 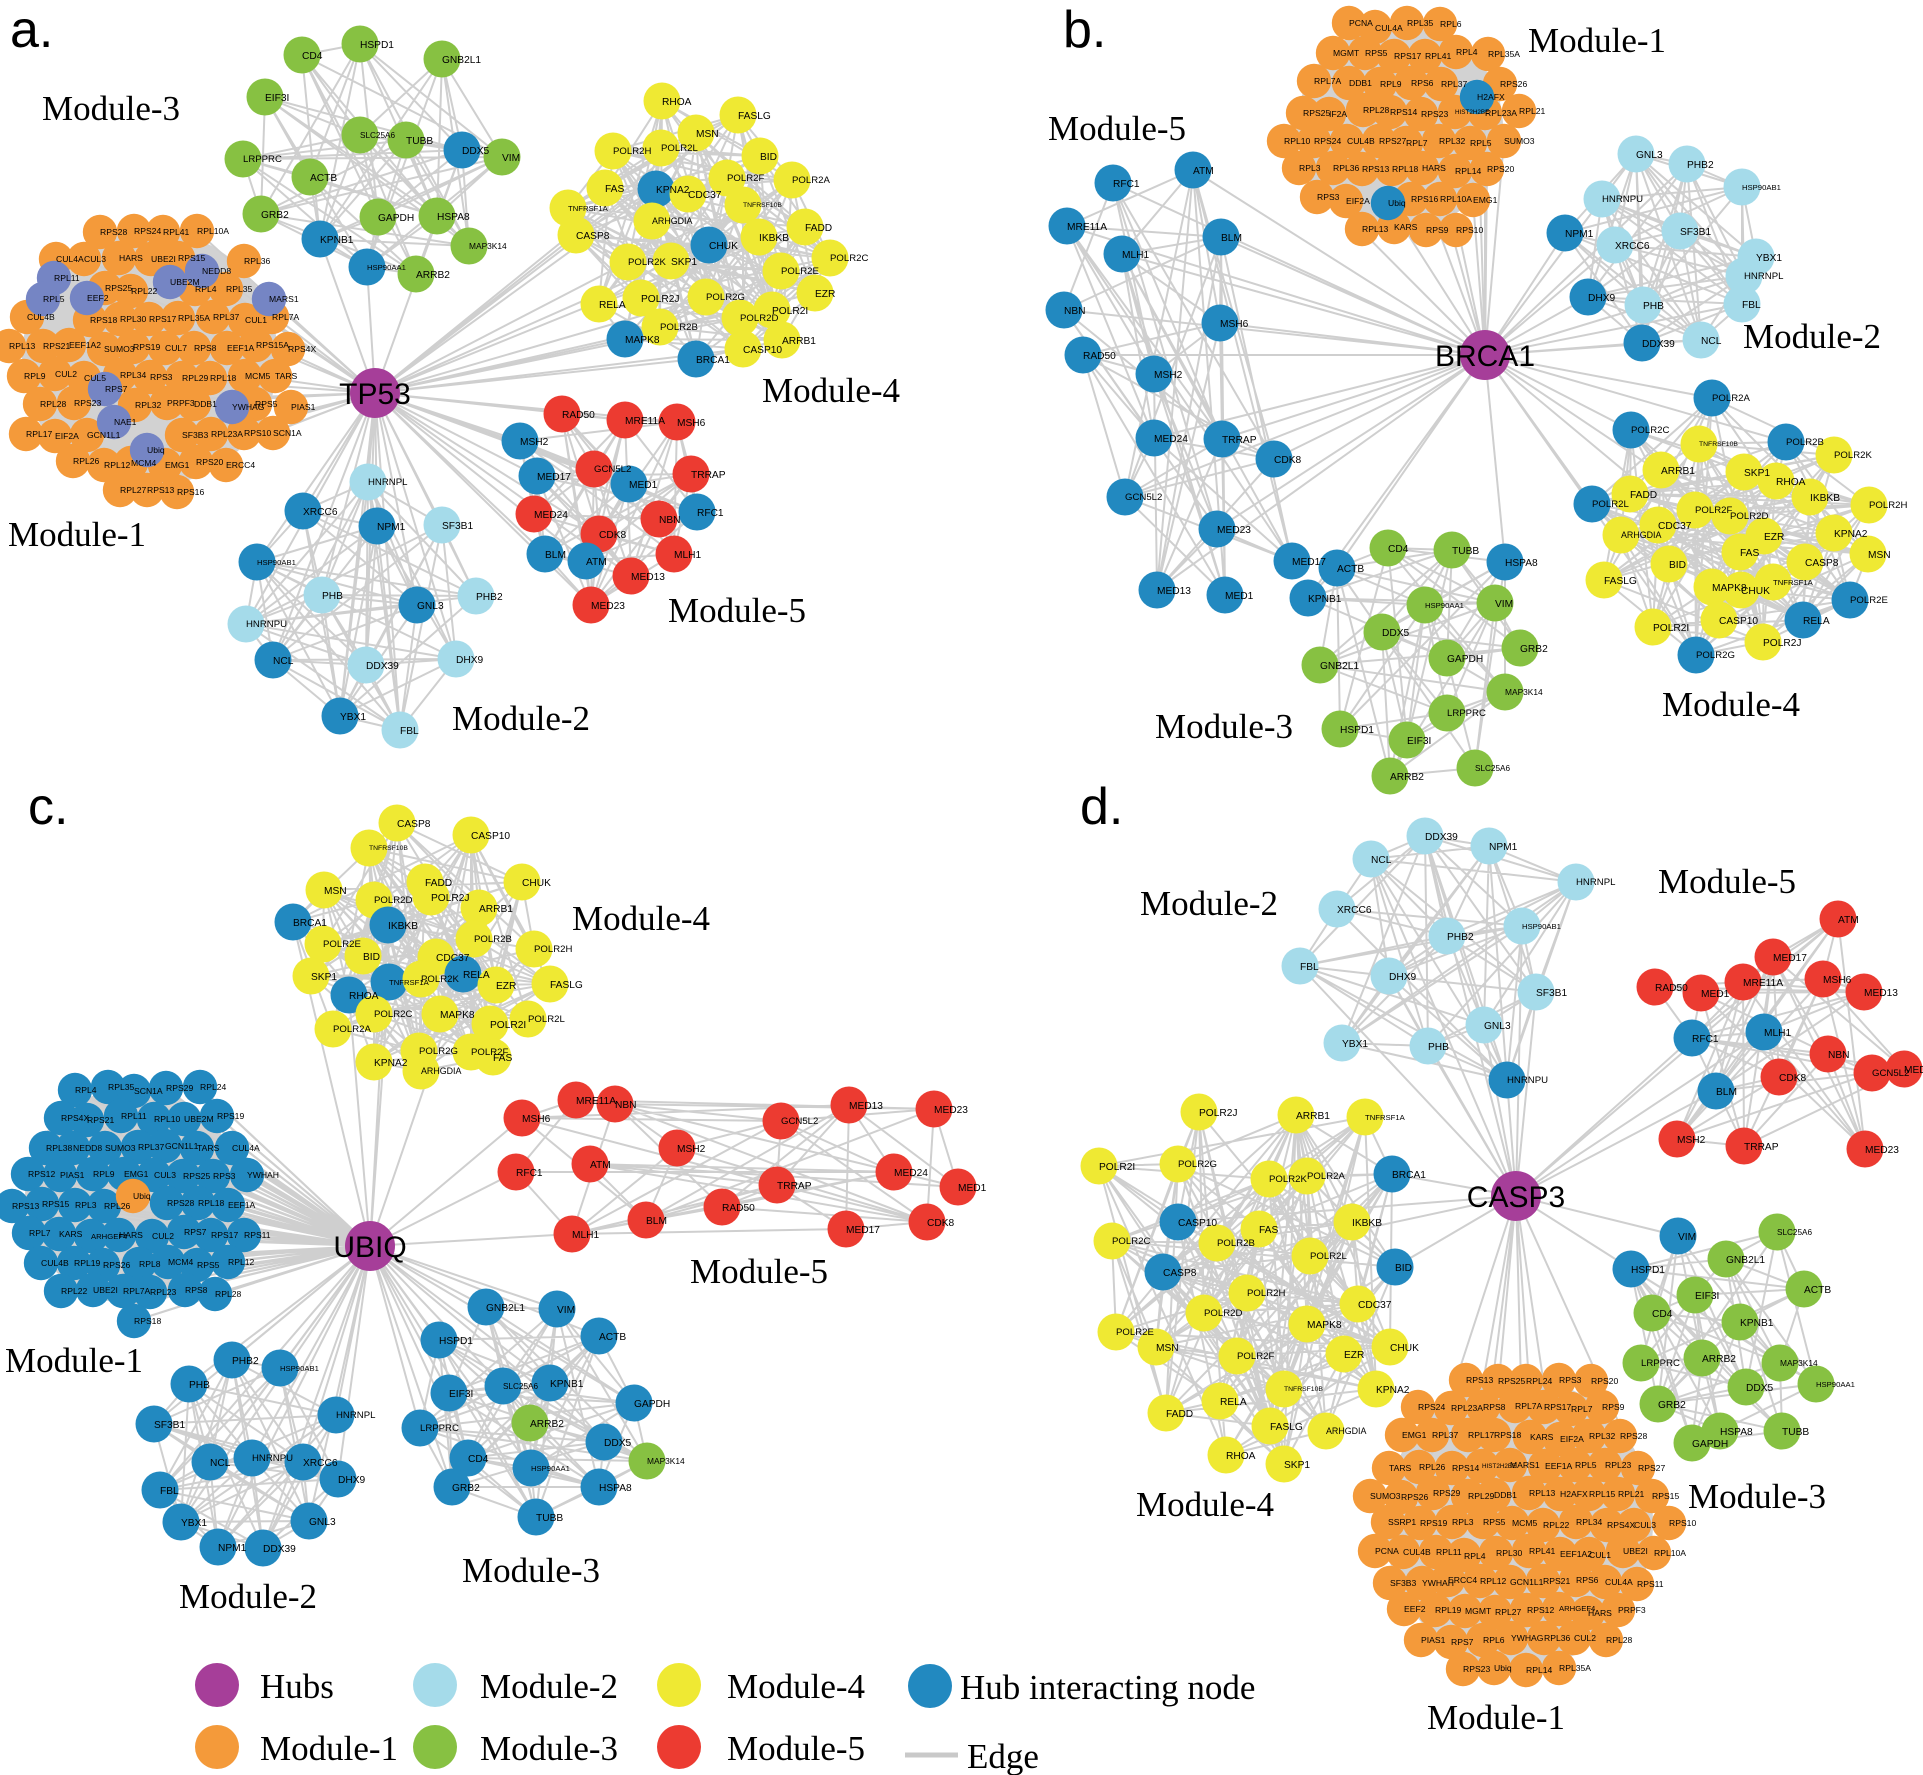 What do you see at coordinates (87, 1263) in the screenshot?
I see `svg-text: RPL19` at bounding box center [87, 1263].